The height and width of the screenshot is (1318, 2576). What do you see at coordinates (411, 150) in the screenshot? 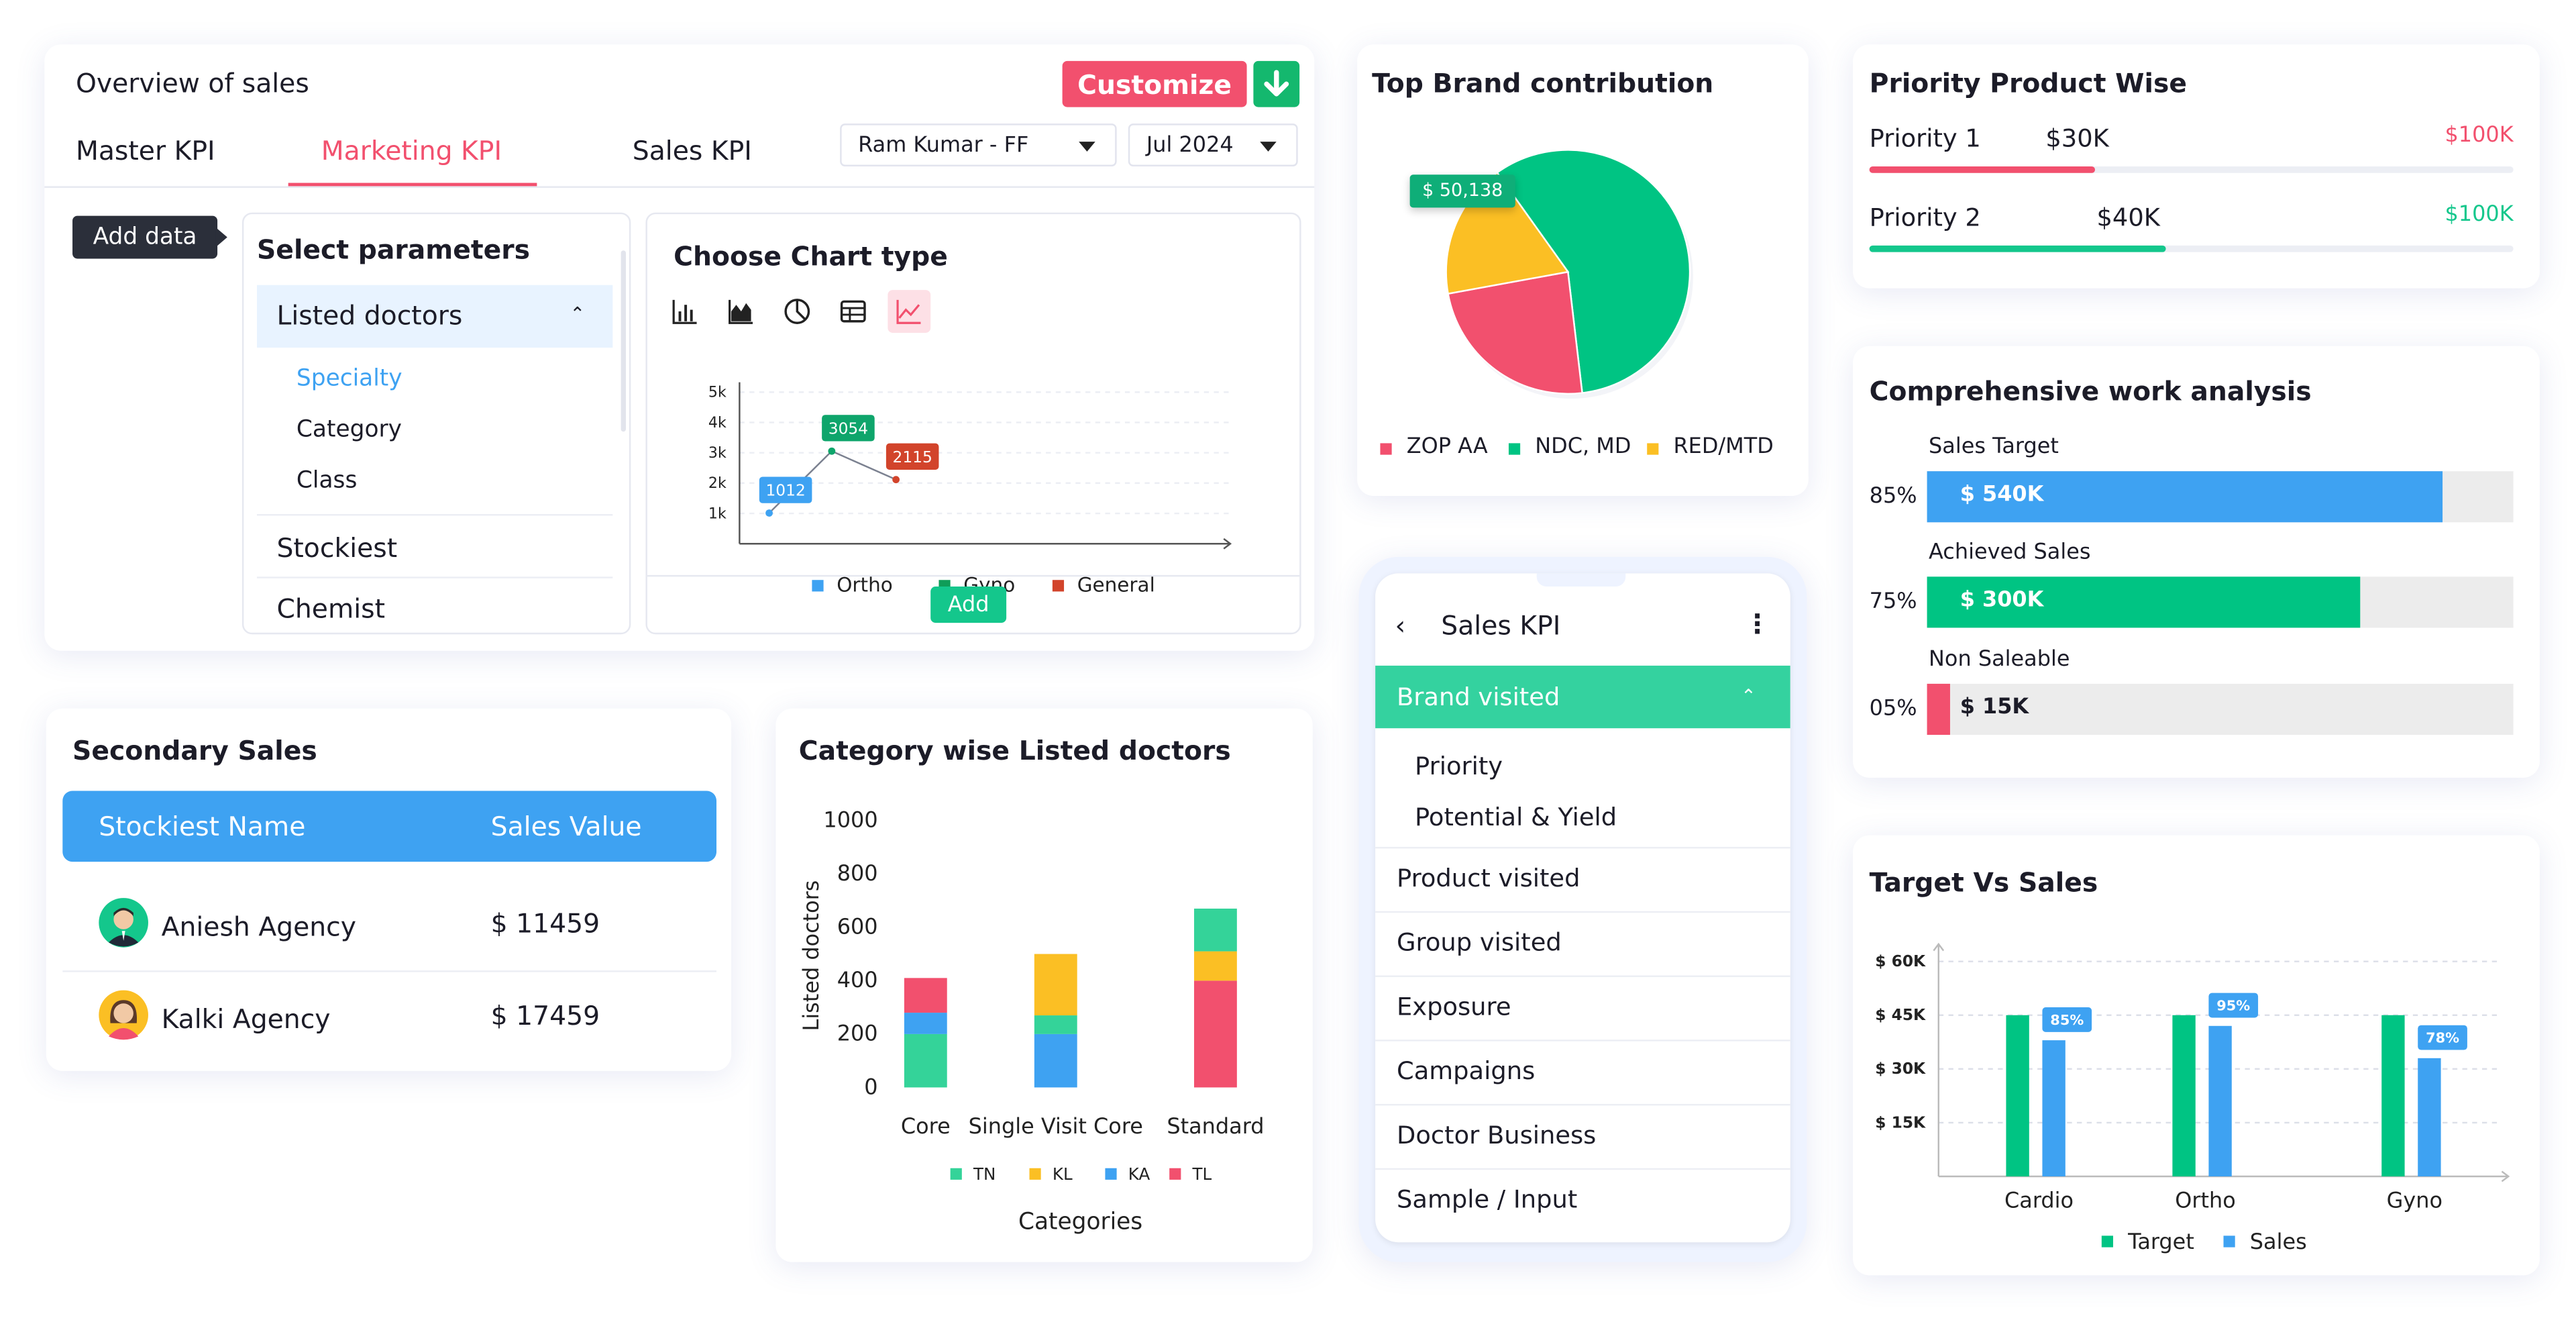
I see `tab-marketing-kpi: Marketing KPI` at bounding box center [411, 150].